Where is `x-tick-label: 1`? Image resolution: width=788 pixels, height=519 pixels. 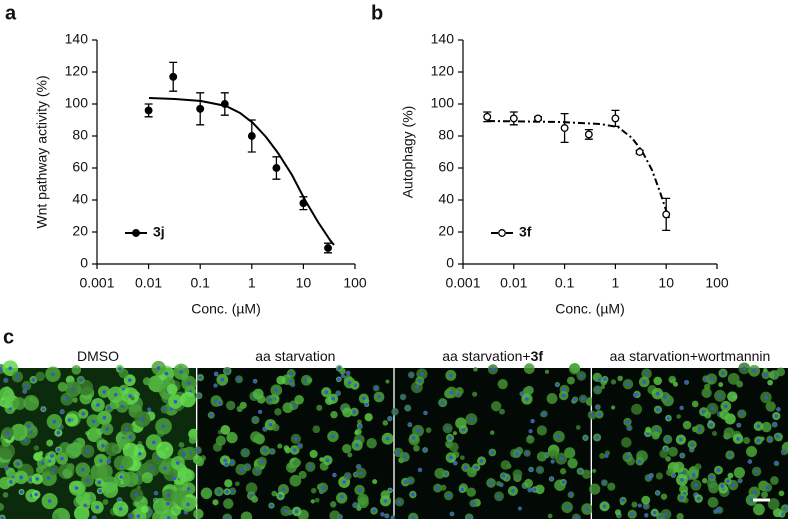
x-tick-label: 1 is located at coordinates (616, 283).